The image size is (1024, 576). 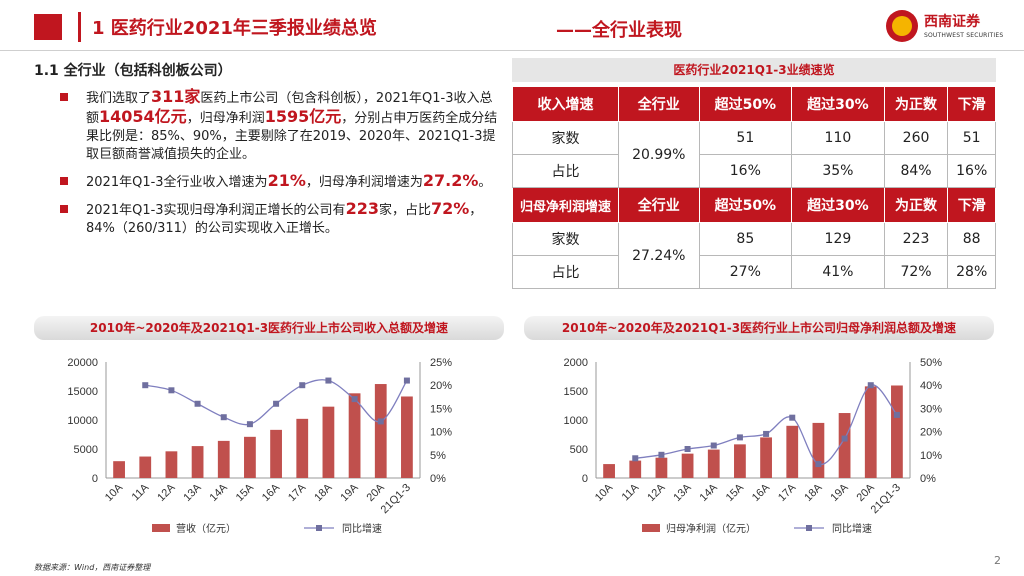 What do you see at coordinates (951, 28) in the screenshot?
I see `company-logo: 西南证券 SOUTHWEST SECURITIES` at bounding box center [951, 28].